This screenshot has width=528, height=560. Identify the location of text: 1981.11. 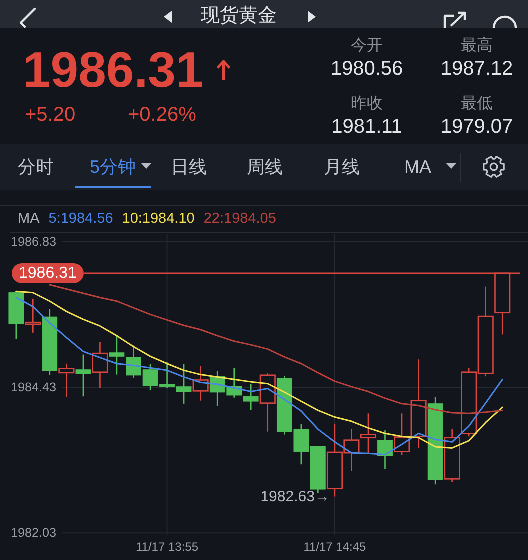
(367, 127).